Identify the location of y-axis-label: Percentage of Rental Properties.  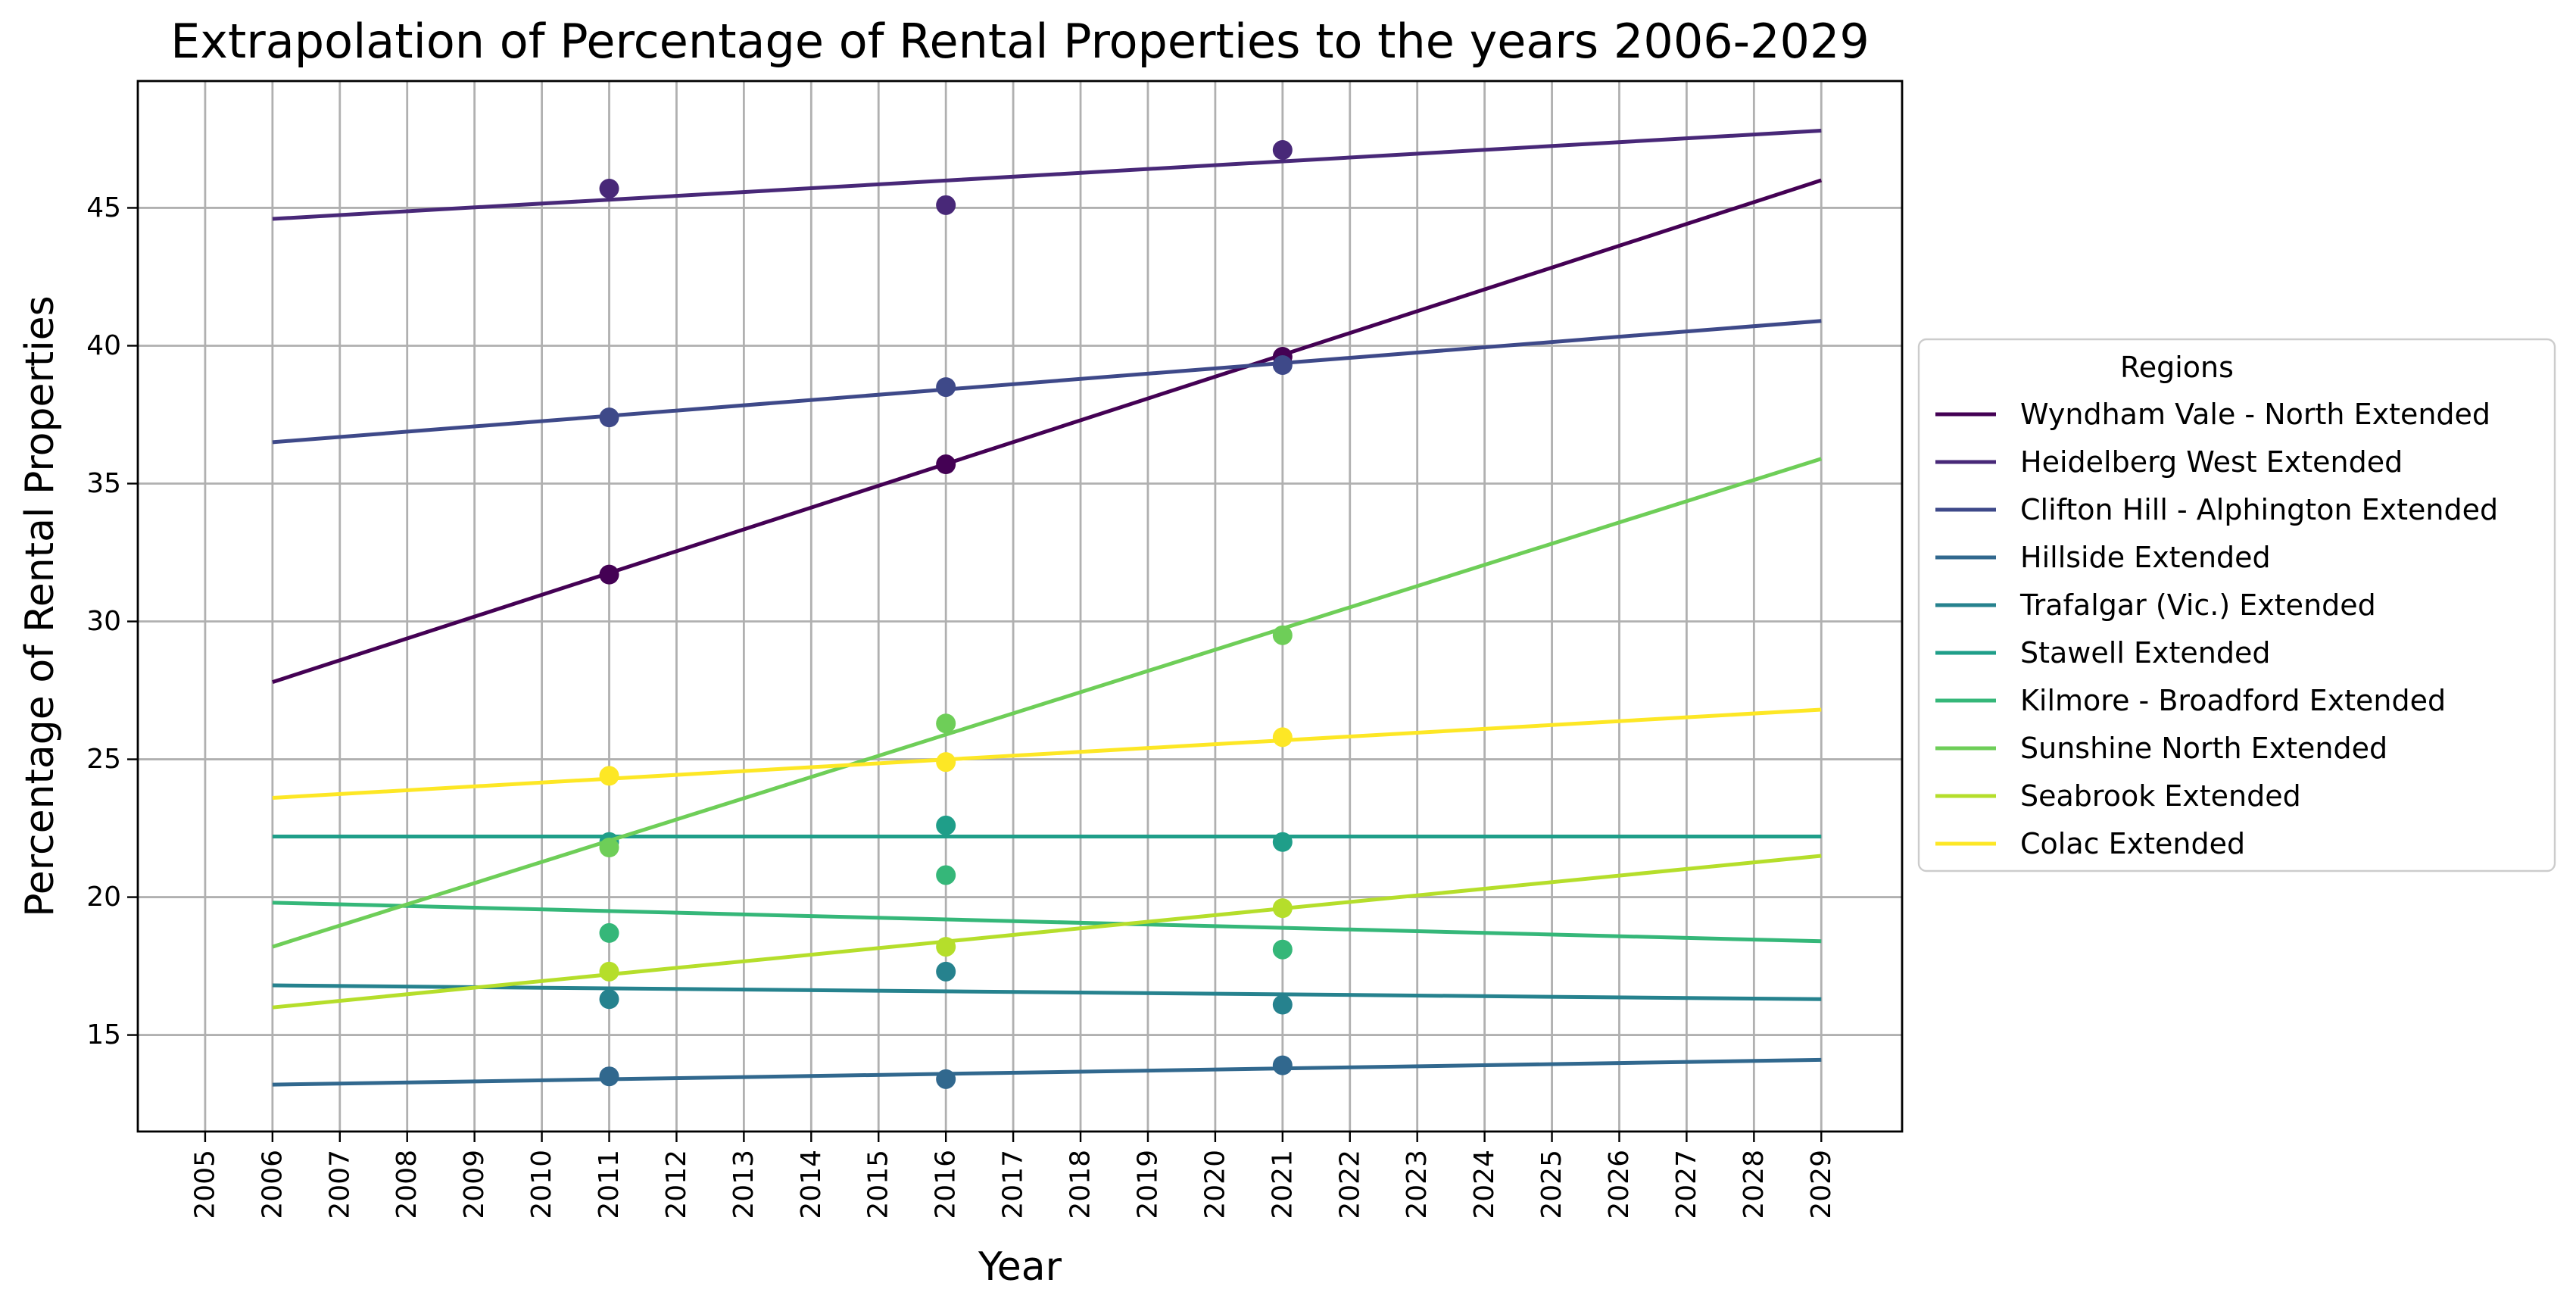
(40, 606).